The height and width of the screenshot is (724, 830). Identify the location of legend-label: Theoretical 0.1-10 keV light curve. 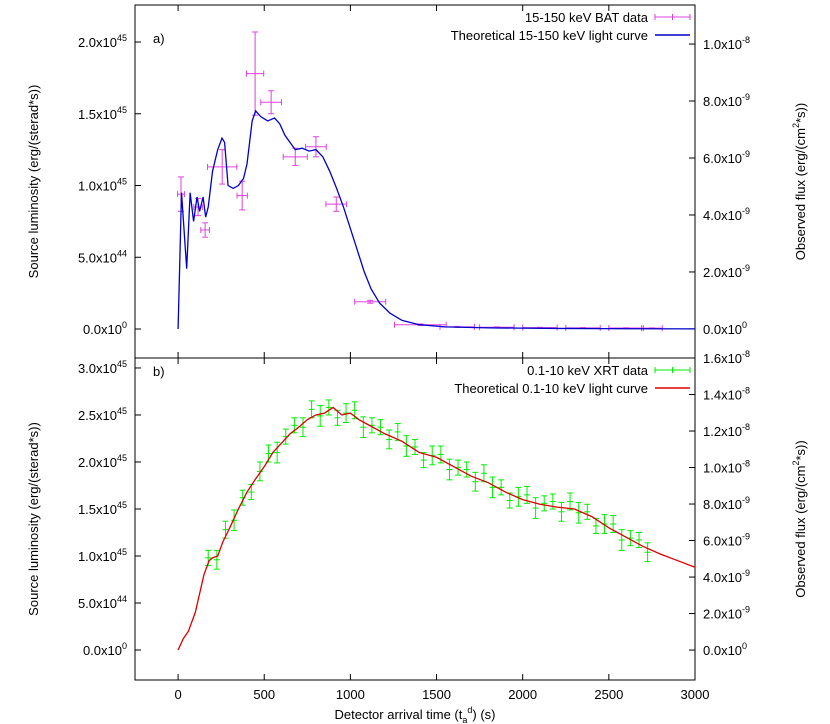
(551, 388).